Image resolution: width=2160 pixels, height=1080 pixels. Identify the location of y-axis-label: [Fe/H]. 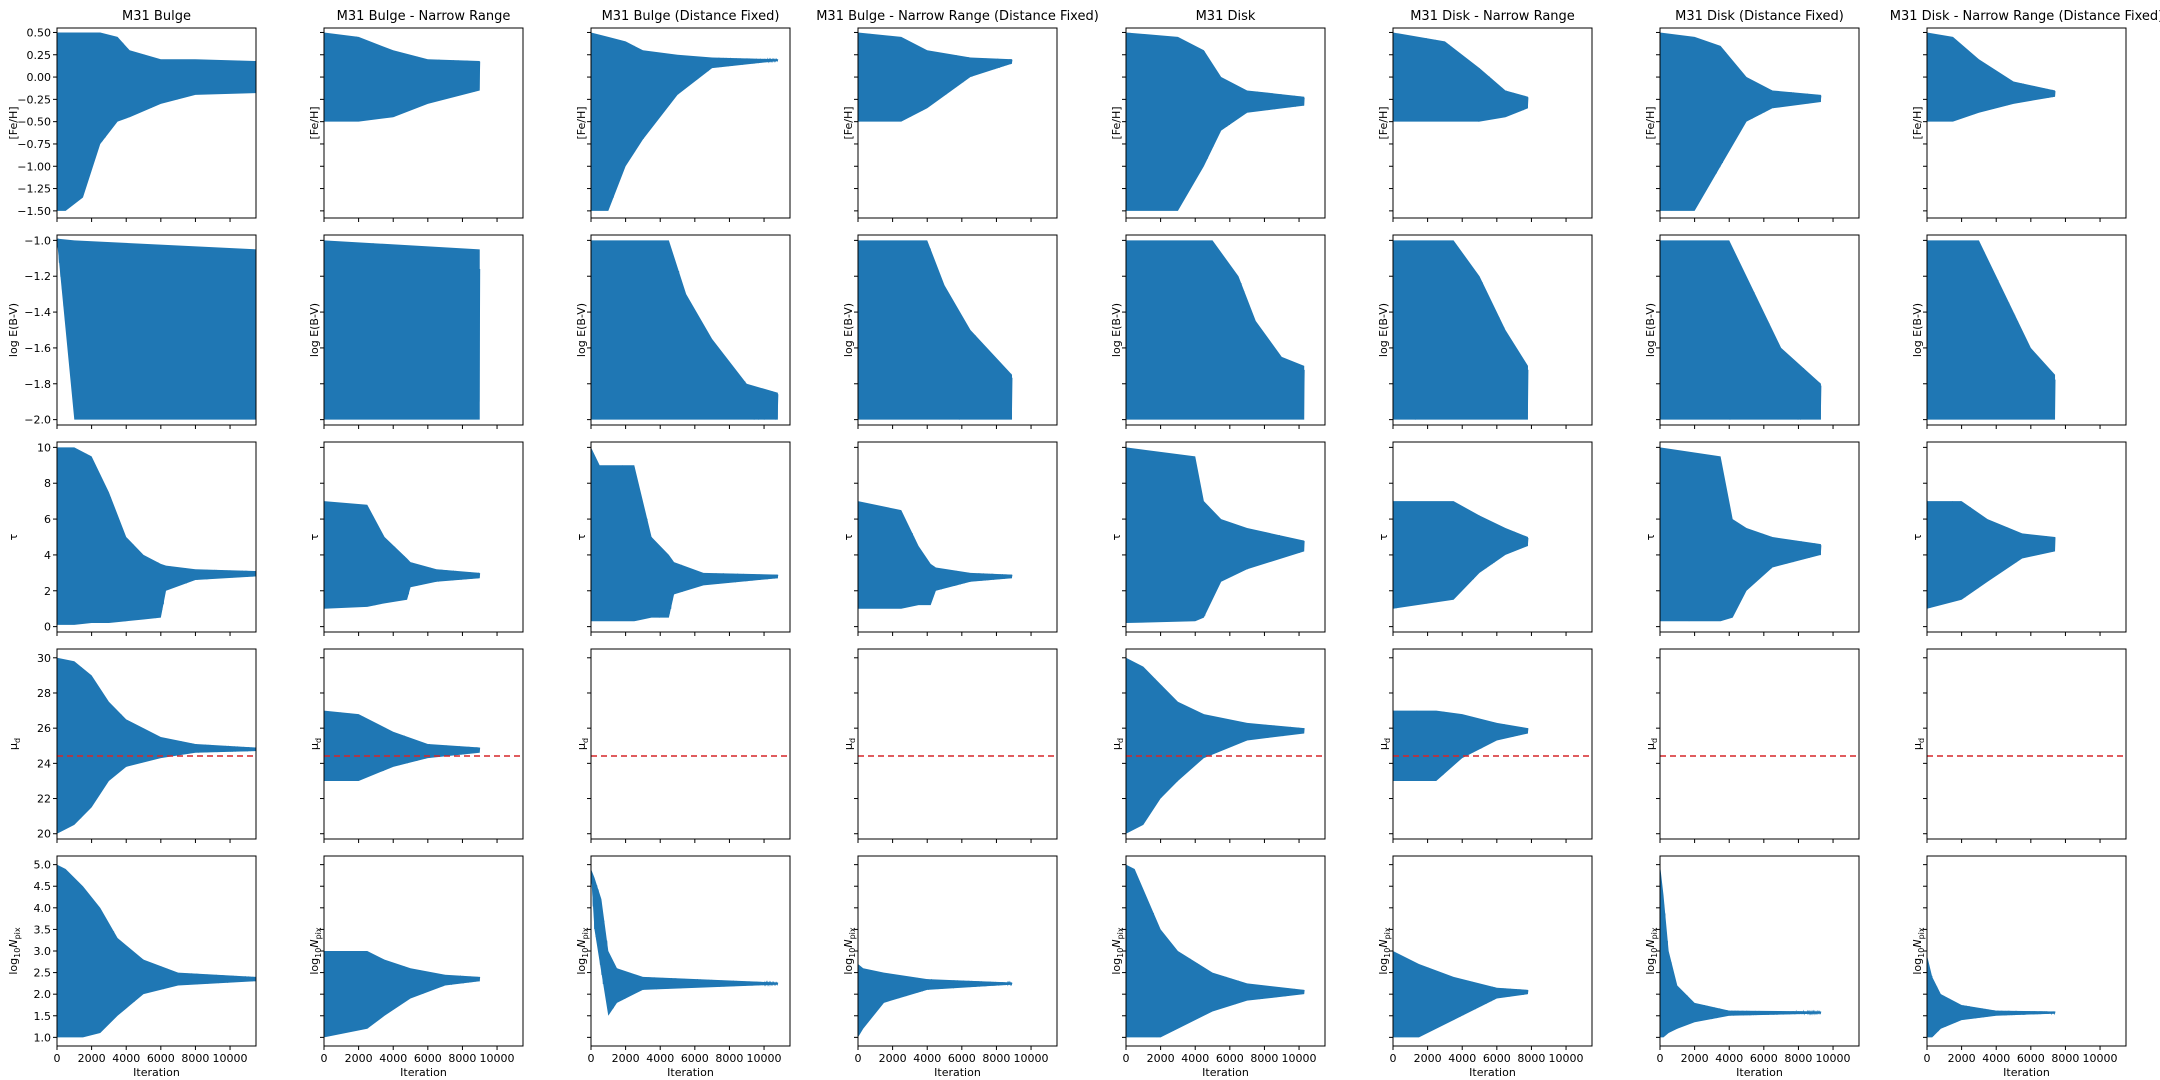
(1917, 122).